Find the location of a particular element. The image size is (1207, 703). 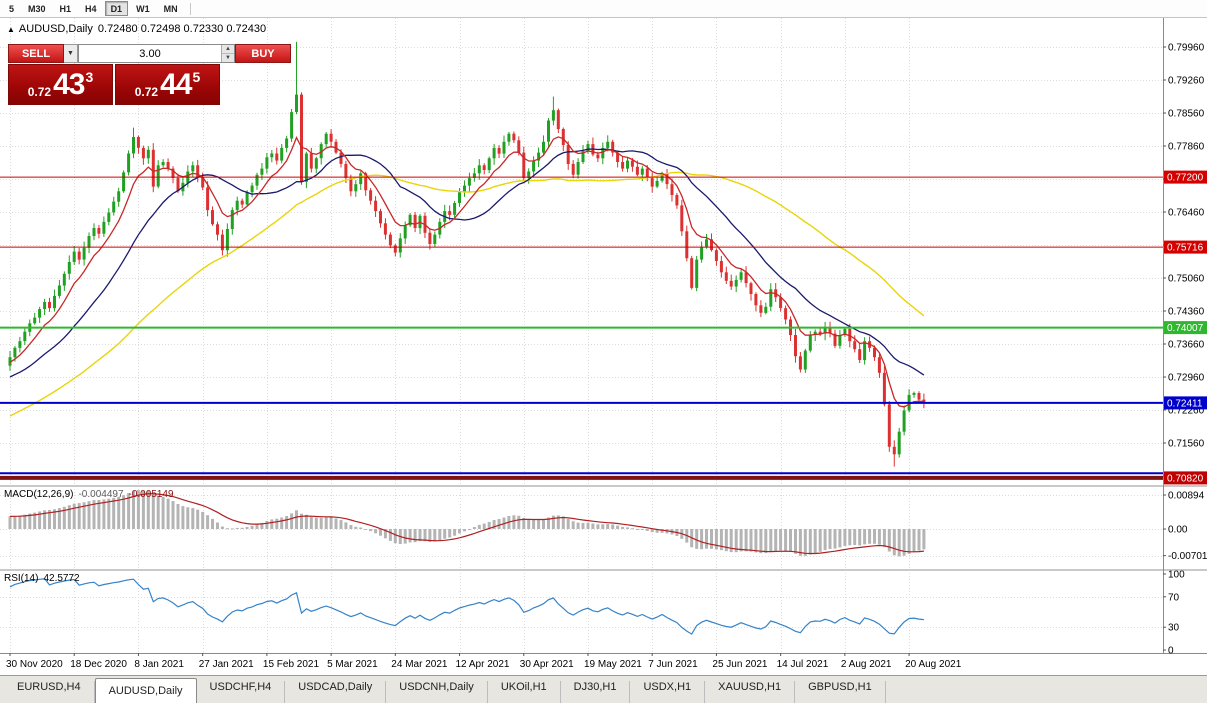

timeframe-button-w1: W1 is located at coordinates (143, 8).